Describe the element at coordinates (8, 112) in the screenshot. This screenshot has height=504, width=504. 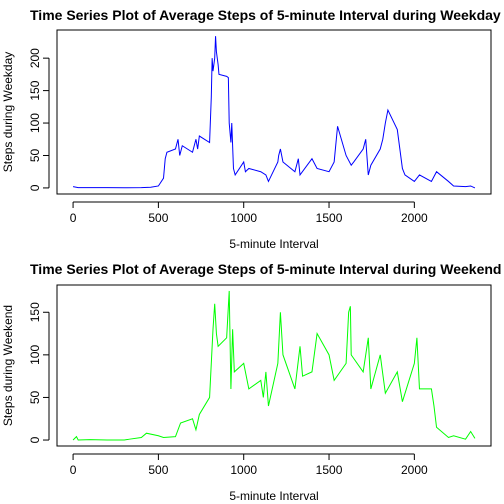
I see `y-axis-label: Steps during Weekday` at that location.